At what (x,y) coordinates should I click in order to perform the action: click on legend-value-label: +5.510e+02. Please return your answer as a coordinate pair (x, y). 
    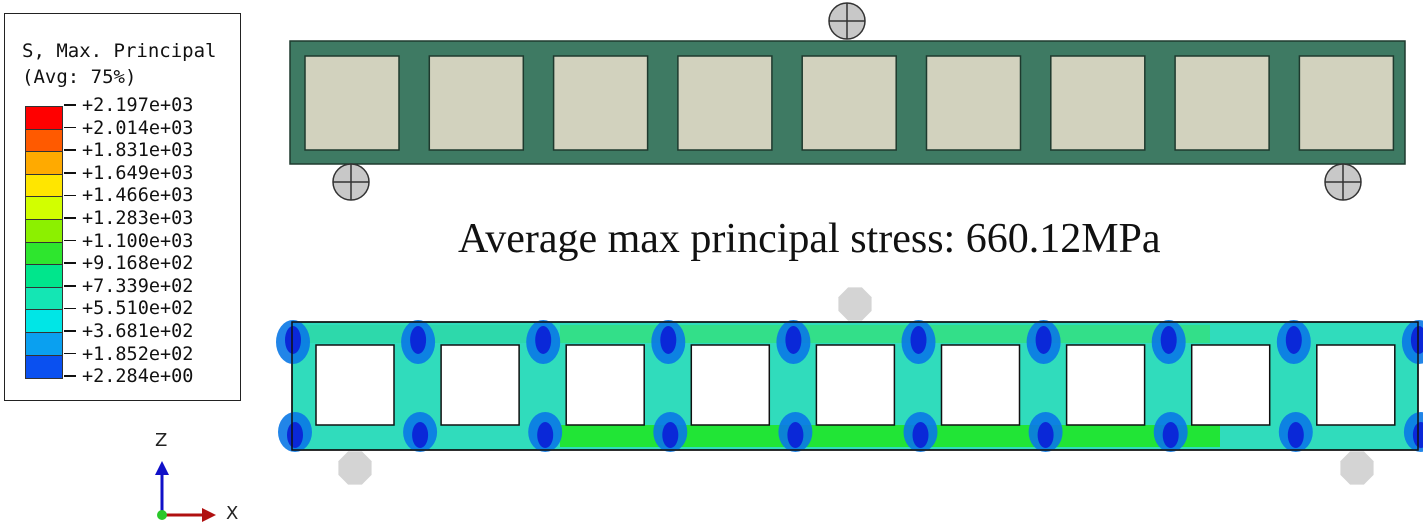
    Looking at the image, I should click on (128, 309).